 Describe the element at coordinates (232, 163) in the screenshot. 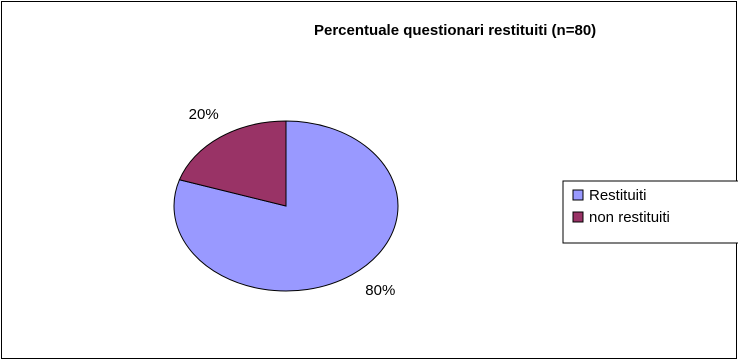

I see `pie-slice-non-restituiti` at that location.